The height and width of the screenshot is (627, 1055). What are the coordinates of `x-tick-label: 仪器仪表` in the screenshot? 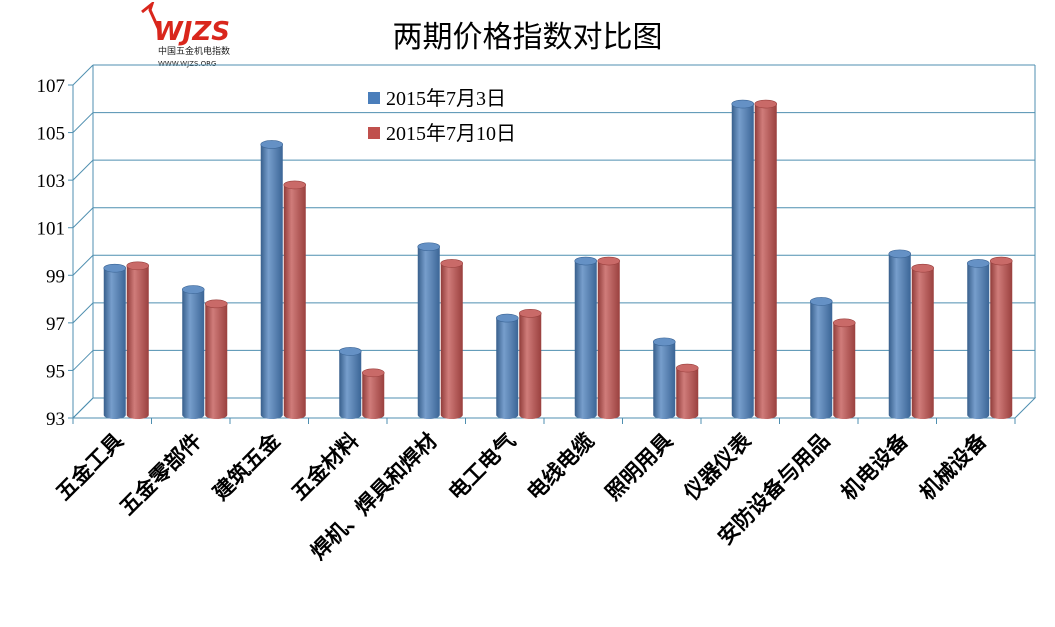 It's located at (718, 467).